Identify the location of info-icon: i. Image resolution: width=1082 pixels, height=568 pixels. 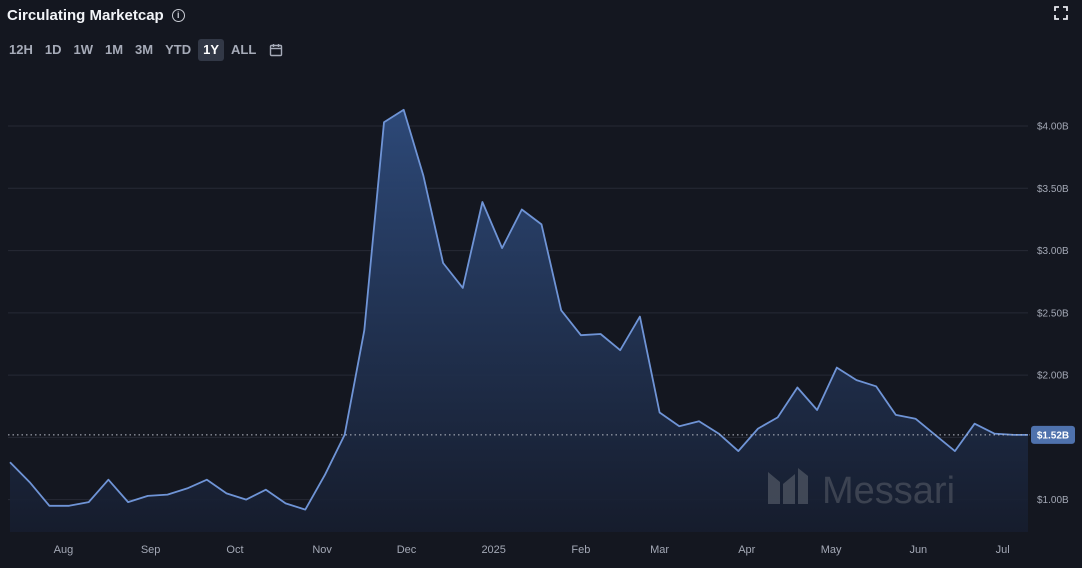
(178, 15).